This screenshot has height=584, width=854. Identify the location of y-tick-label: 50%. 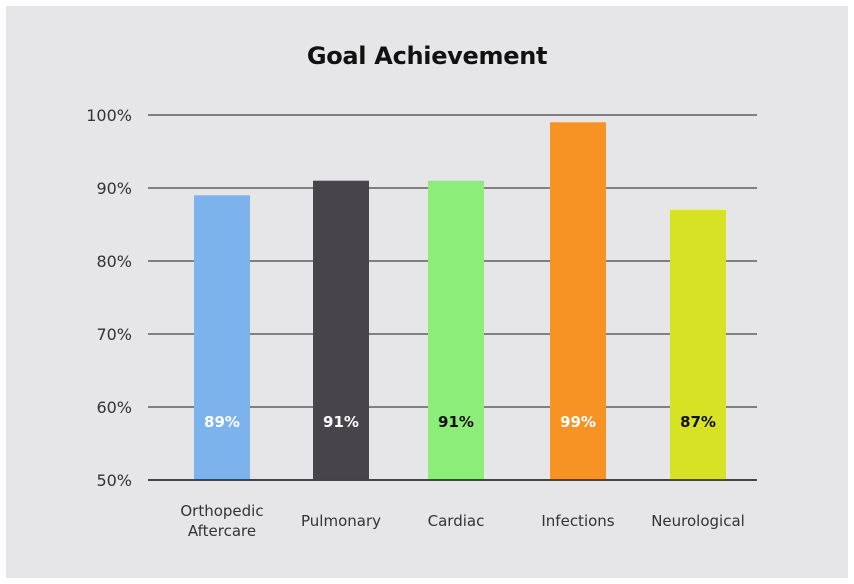
(114, 480).